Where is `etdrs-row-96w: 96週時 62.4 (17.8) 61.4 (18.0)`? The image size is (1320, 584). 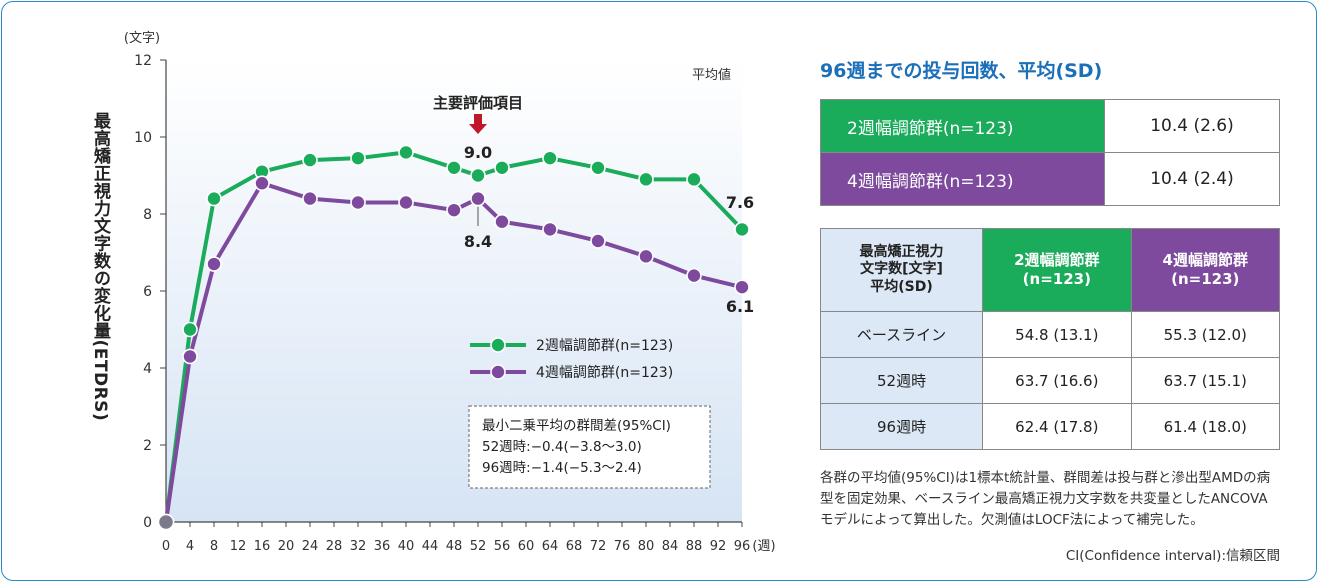
etdrs-row-96w: 96週時 62.4 (17.8) 61.4 (18.0) is located at coordinates (1050, 426).